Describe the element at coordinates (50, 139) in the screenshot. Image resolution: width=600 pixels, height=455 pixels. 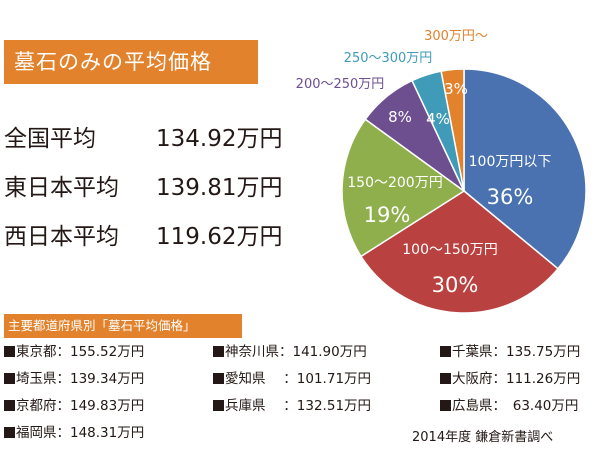
I see `average-label: 全国平均` at that location.